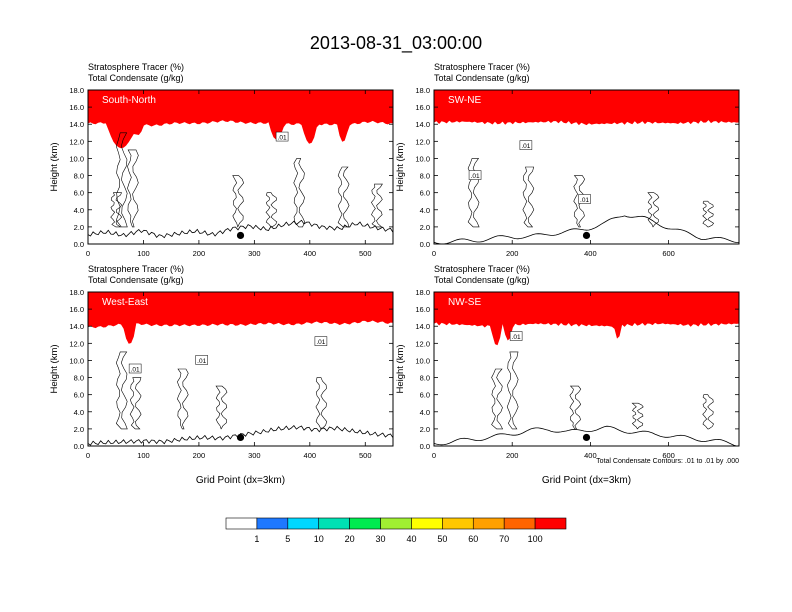  Describe the element at coordinates (396, 530) in the screenshot. I see `colorbar: 1 5 10 20 30 40 50 60 70 100` at that location.